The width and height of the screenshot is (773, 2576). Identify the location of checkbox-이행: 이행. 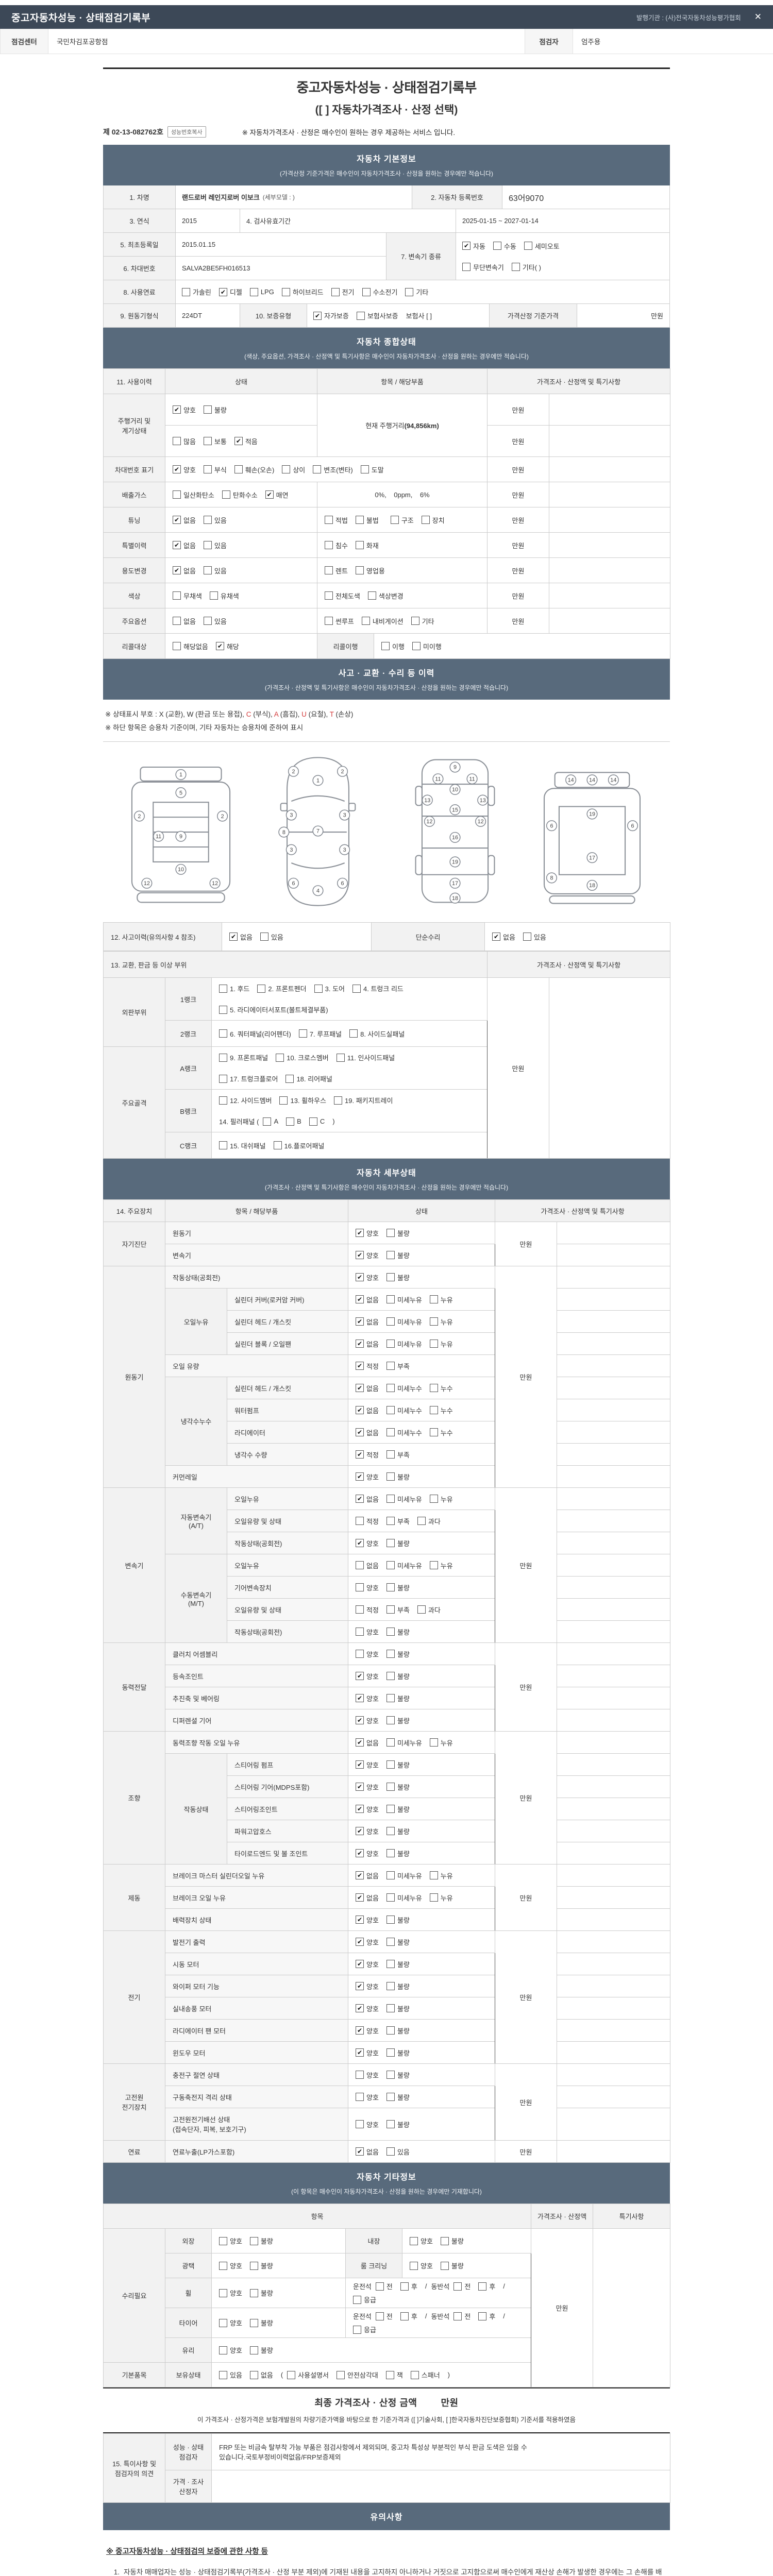
(393, 646).